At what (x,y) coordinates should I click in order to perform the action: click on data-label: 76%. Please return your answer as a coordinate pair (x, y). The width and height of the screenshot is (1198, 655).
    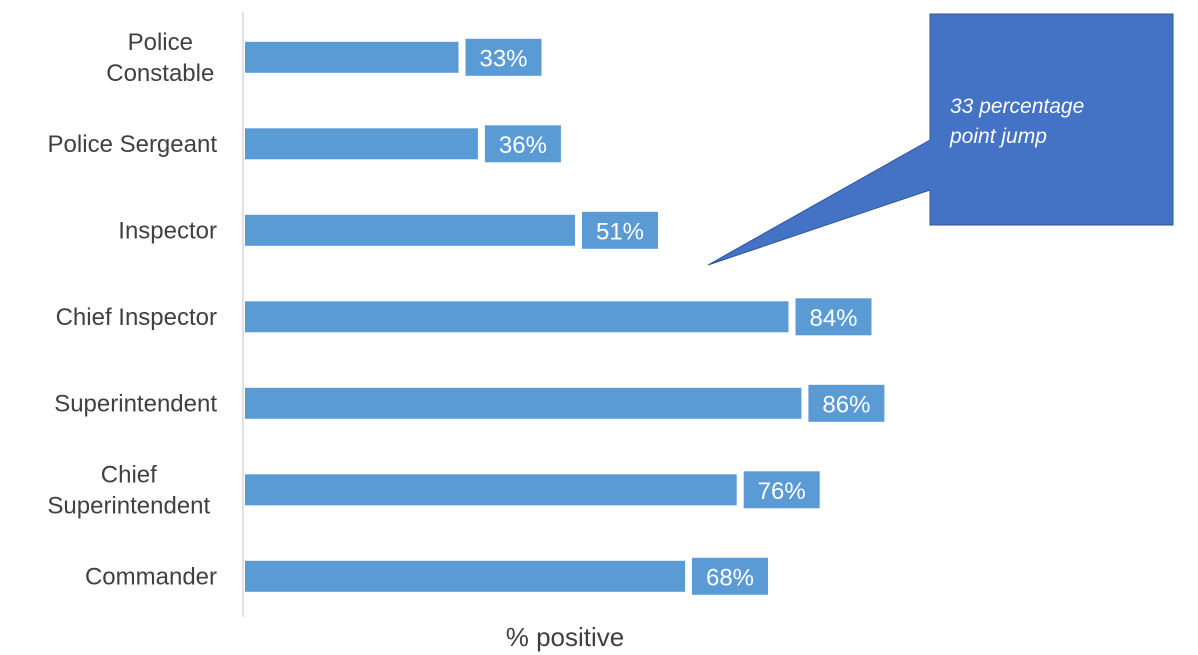
    Looking at the image, I should click on (782, 491).